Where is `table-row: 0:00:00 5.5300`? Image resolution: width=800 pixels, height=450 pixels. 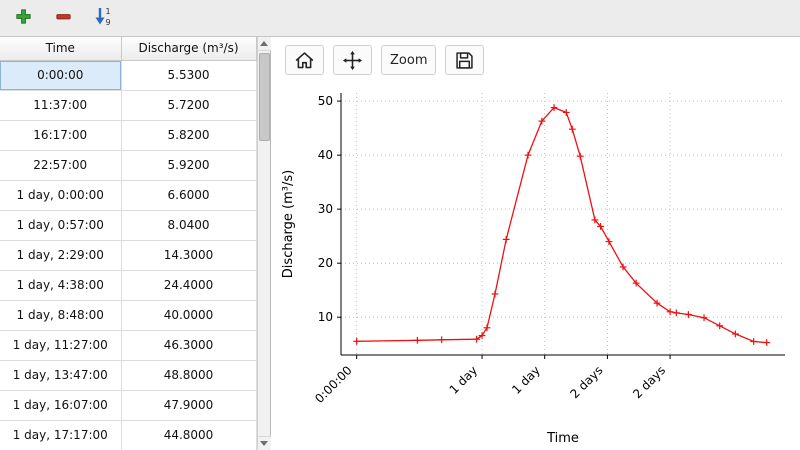 table-row: 0:00:00 5.5300 is located at coordinates (128, 75).